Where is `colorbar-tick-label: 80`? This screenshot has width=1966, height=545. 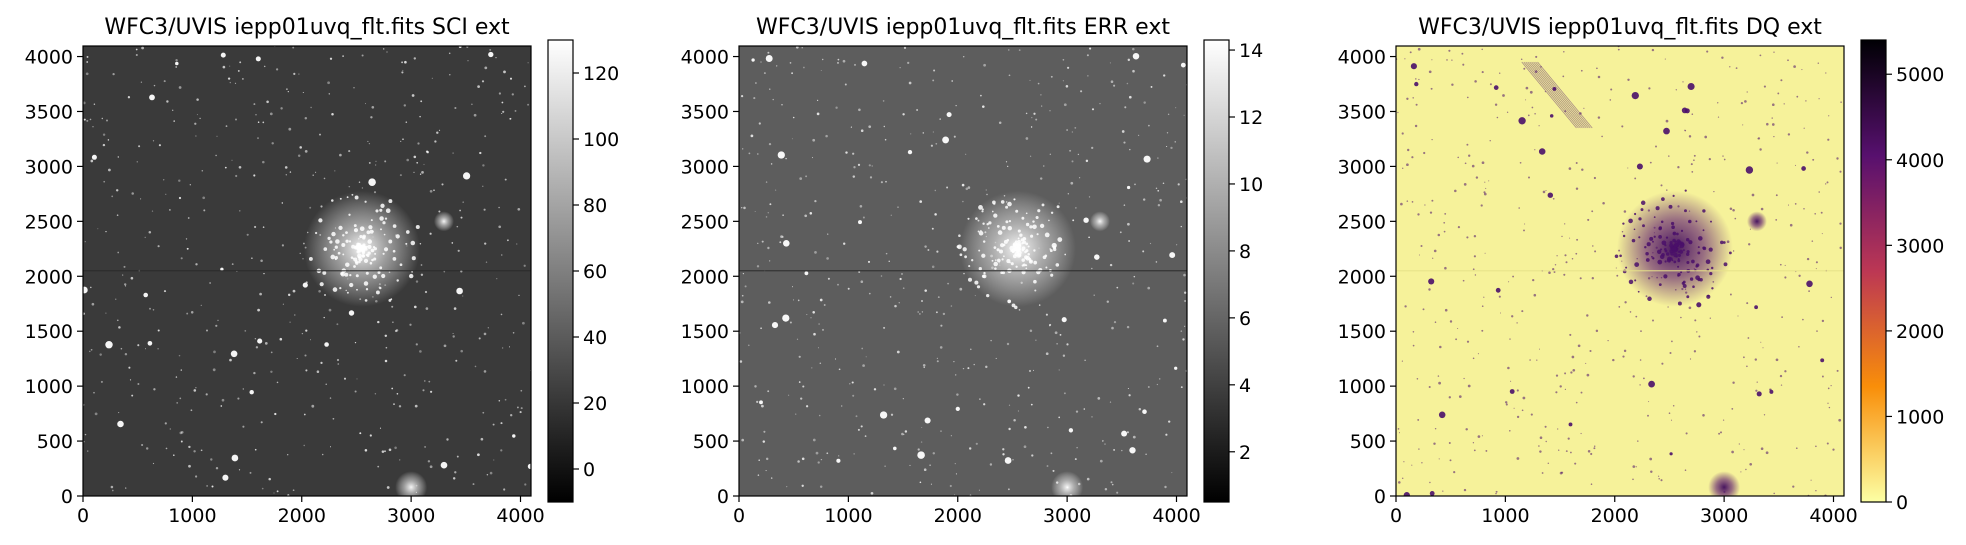
colorbar-tick-label: 80 is located at coordinates (595, 206).